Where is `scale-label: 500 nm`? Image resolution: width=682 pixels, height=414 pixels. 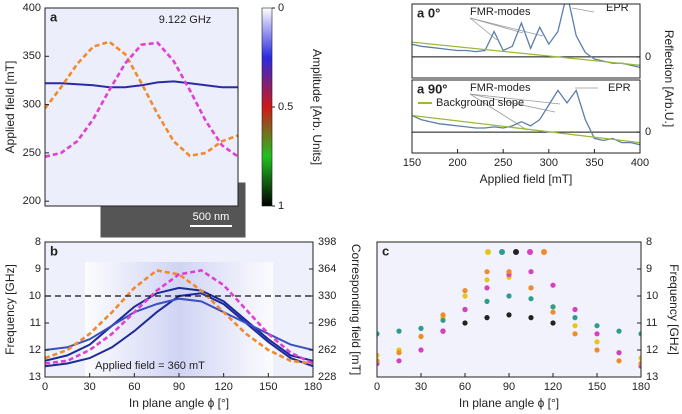
scale-label: 500 nm is located at coordinates (211, 217).